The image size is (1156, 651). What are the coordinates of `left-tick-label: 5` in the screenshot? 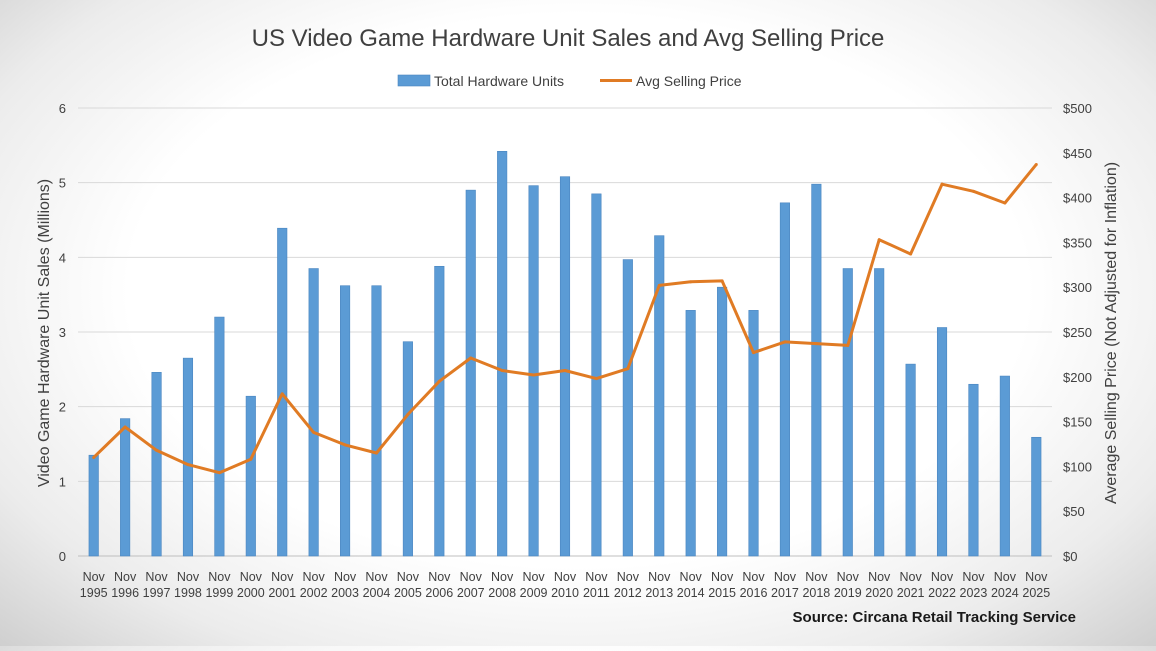 It's located at (62, 183).